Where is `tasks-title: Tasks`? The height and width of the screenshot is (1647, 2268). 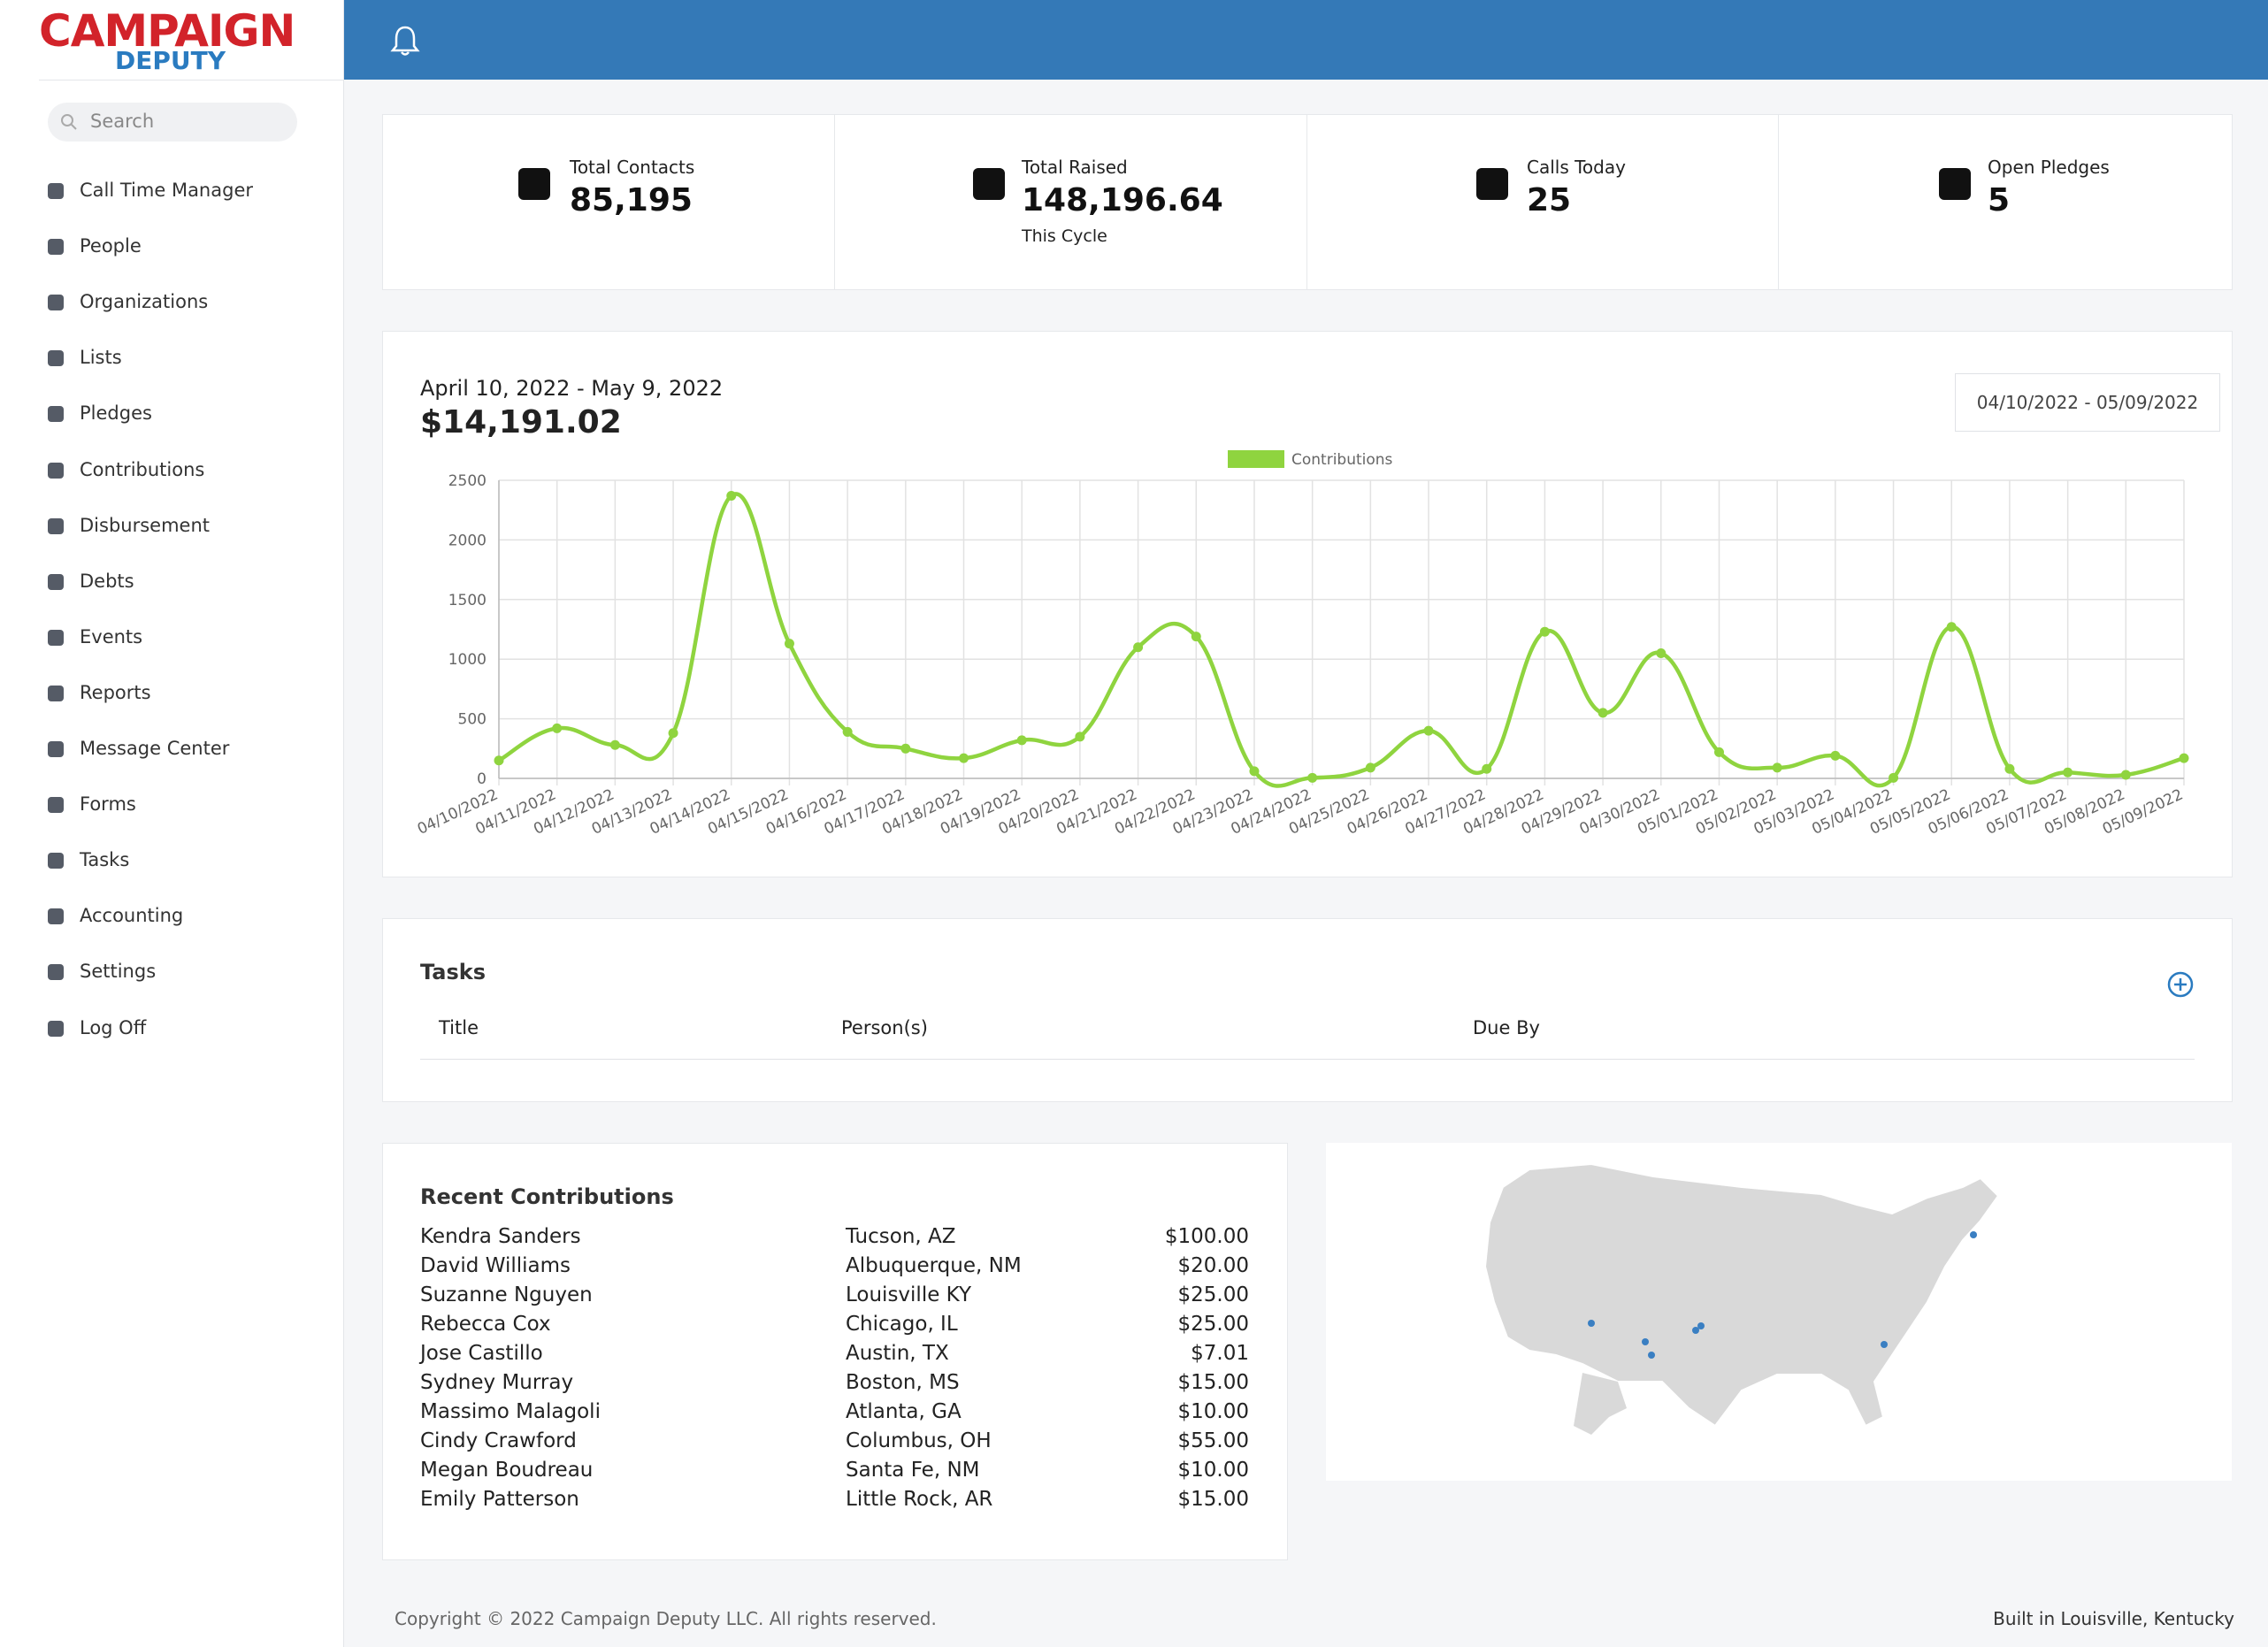 tasks-title: Tasks is located at coordinates (454, 972).